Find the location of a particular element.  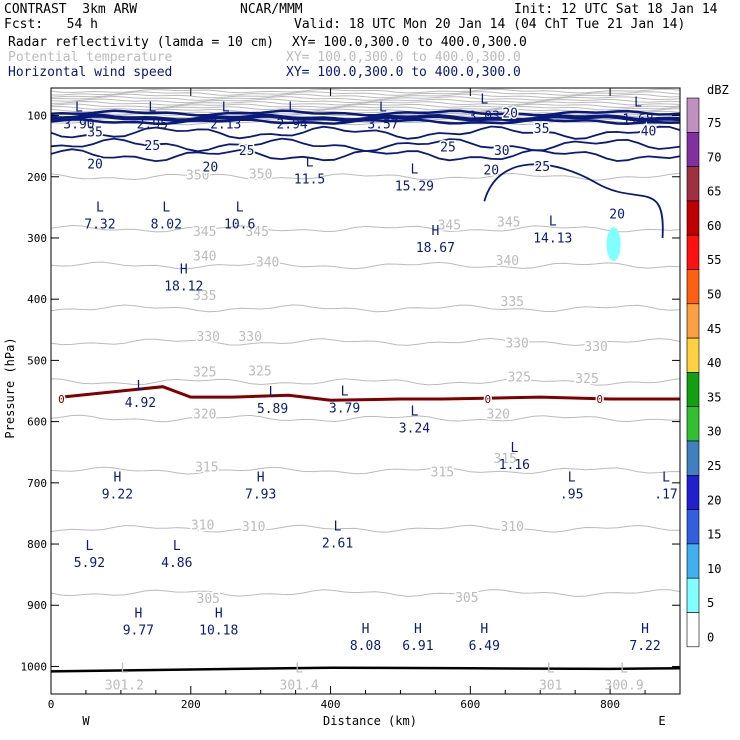

theta-label: 330 is located at coordinates (516, 343).